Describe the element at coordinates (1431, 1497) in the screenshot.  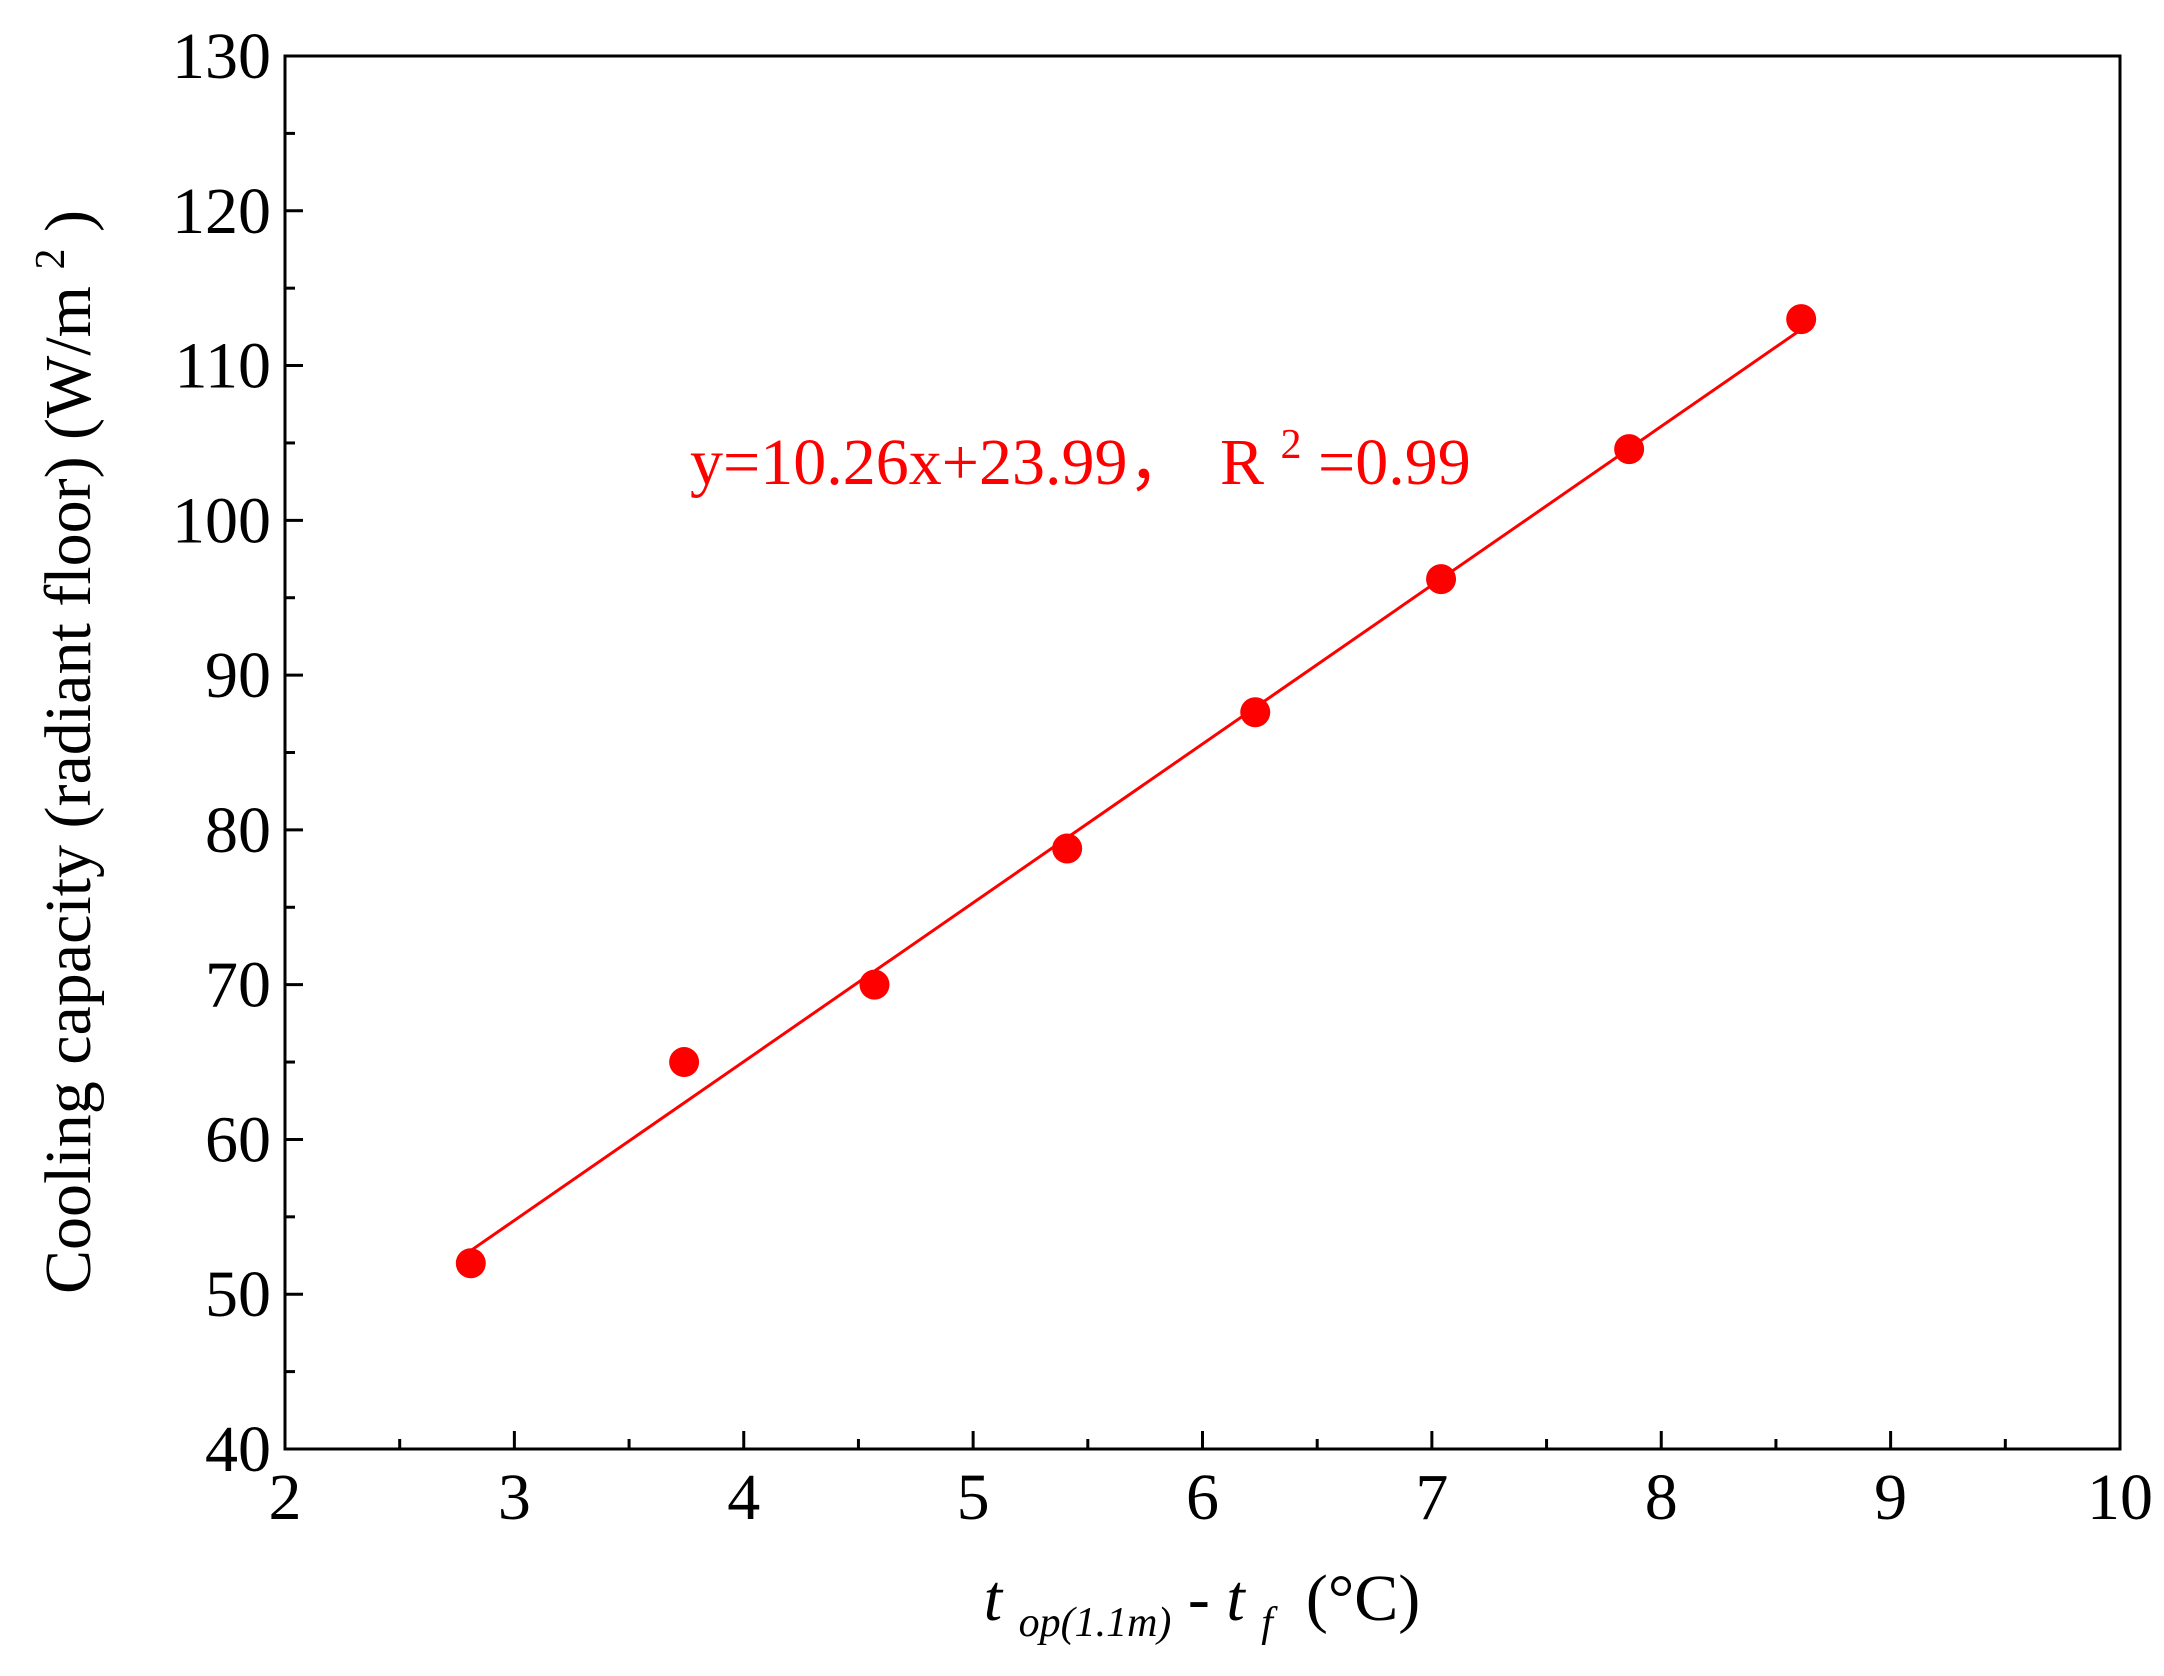
I see `x-tick-label: 7` at that location.